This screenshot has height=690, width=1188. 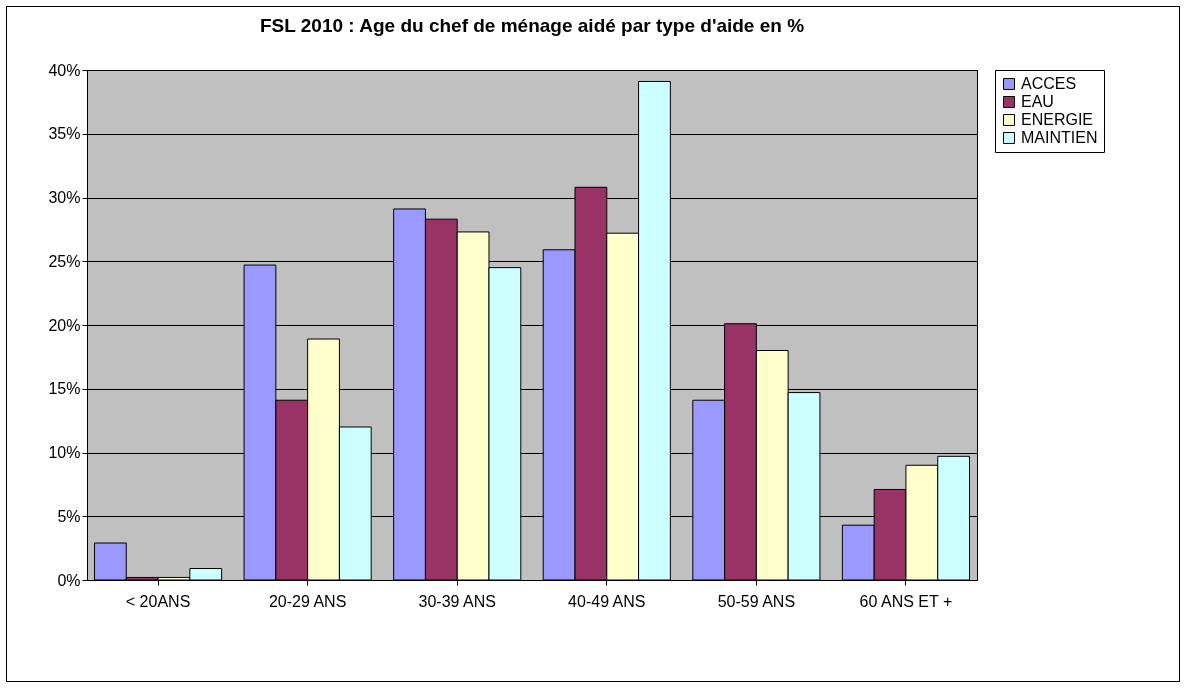 I want to click on legend-label: MAINTIEN, so click(x=1059, y=137).